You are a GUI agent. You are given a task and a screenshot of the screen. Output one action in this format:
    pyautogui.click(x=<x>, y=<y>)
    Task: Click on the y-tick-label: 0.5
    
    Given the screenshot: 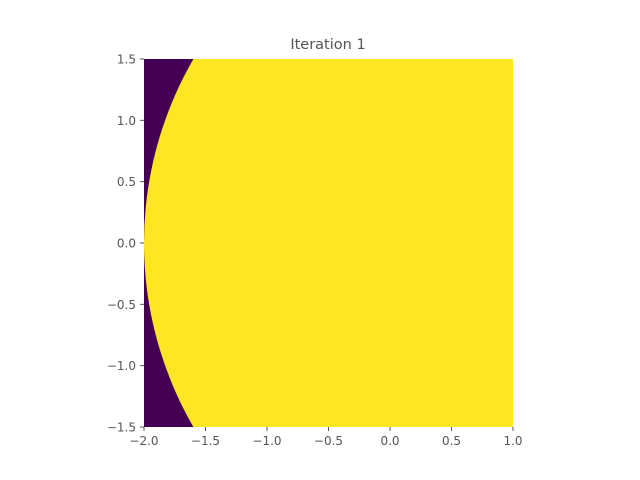 What is the action you would take?
    pyautogui.click(x=126, y=182)
    